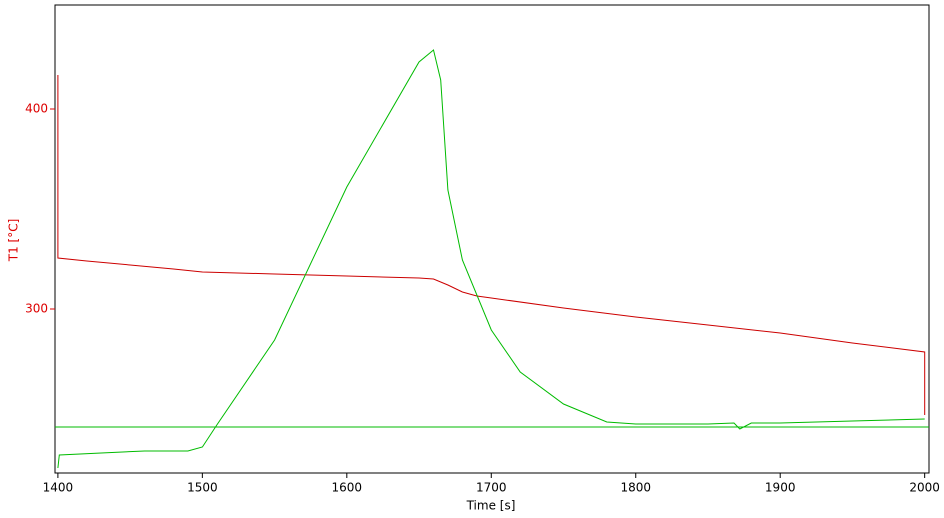 The image size is (944, 518). What do you see at coordinates (780, 488) in the screenshot?
I see `x-tick-label: 1900` at bounding box center [780, 488].